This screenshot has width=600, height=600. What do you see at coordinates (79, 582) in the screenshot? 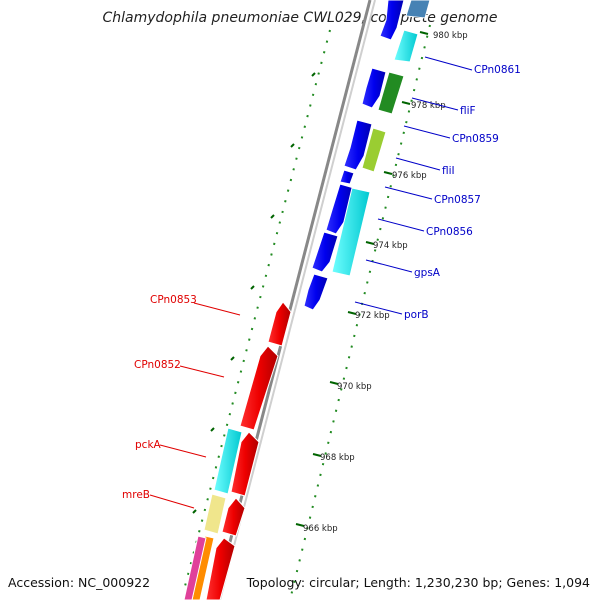
I see `accession-text: Accession: NC_000922` at bounding box center [79, 582].